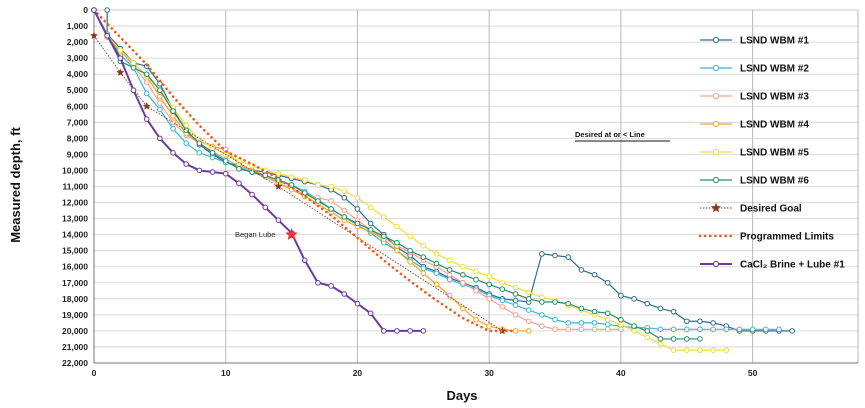 This screenshot has height=408, width=865. I want to click on legend-item: LSND WBM #6, so click(754, 181).